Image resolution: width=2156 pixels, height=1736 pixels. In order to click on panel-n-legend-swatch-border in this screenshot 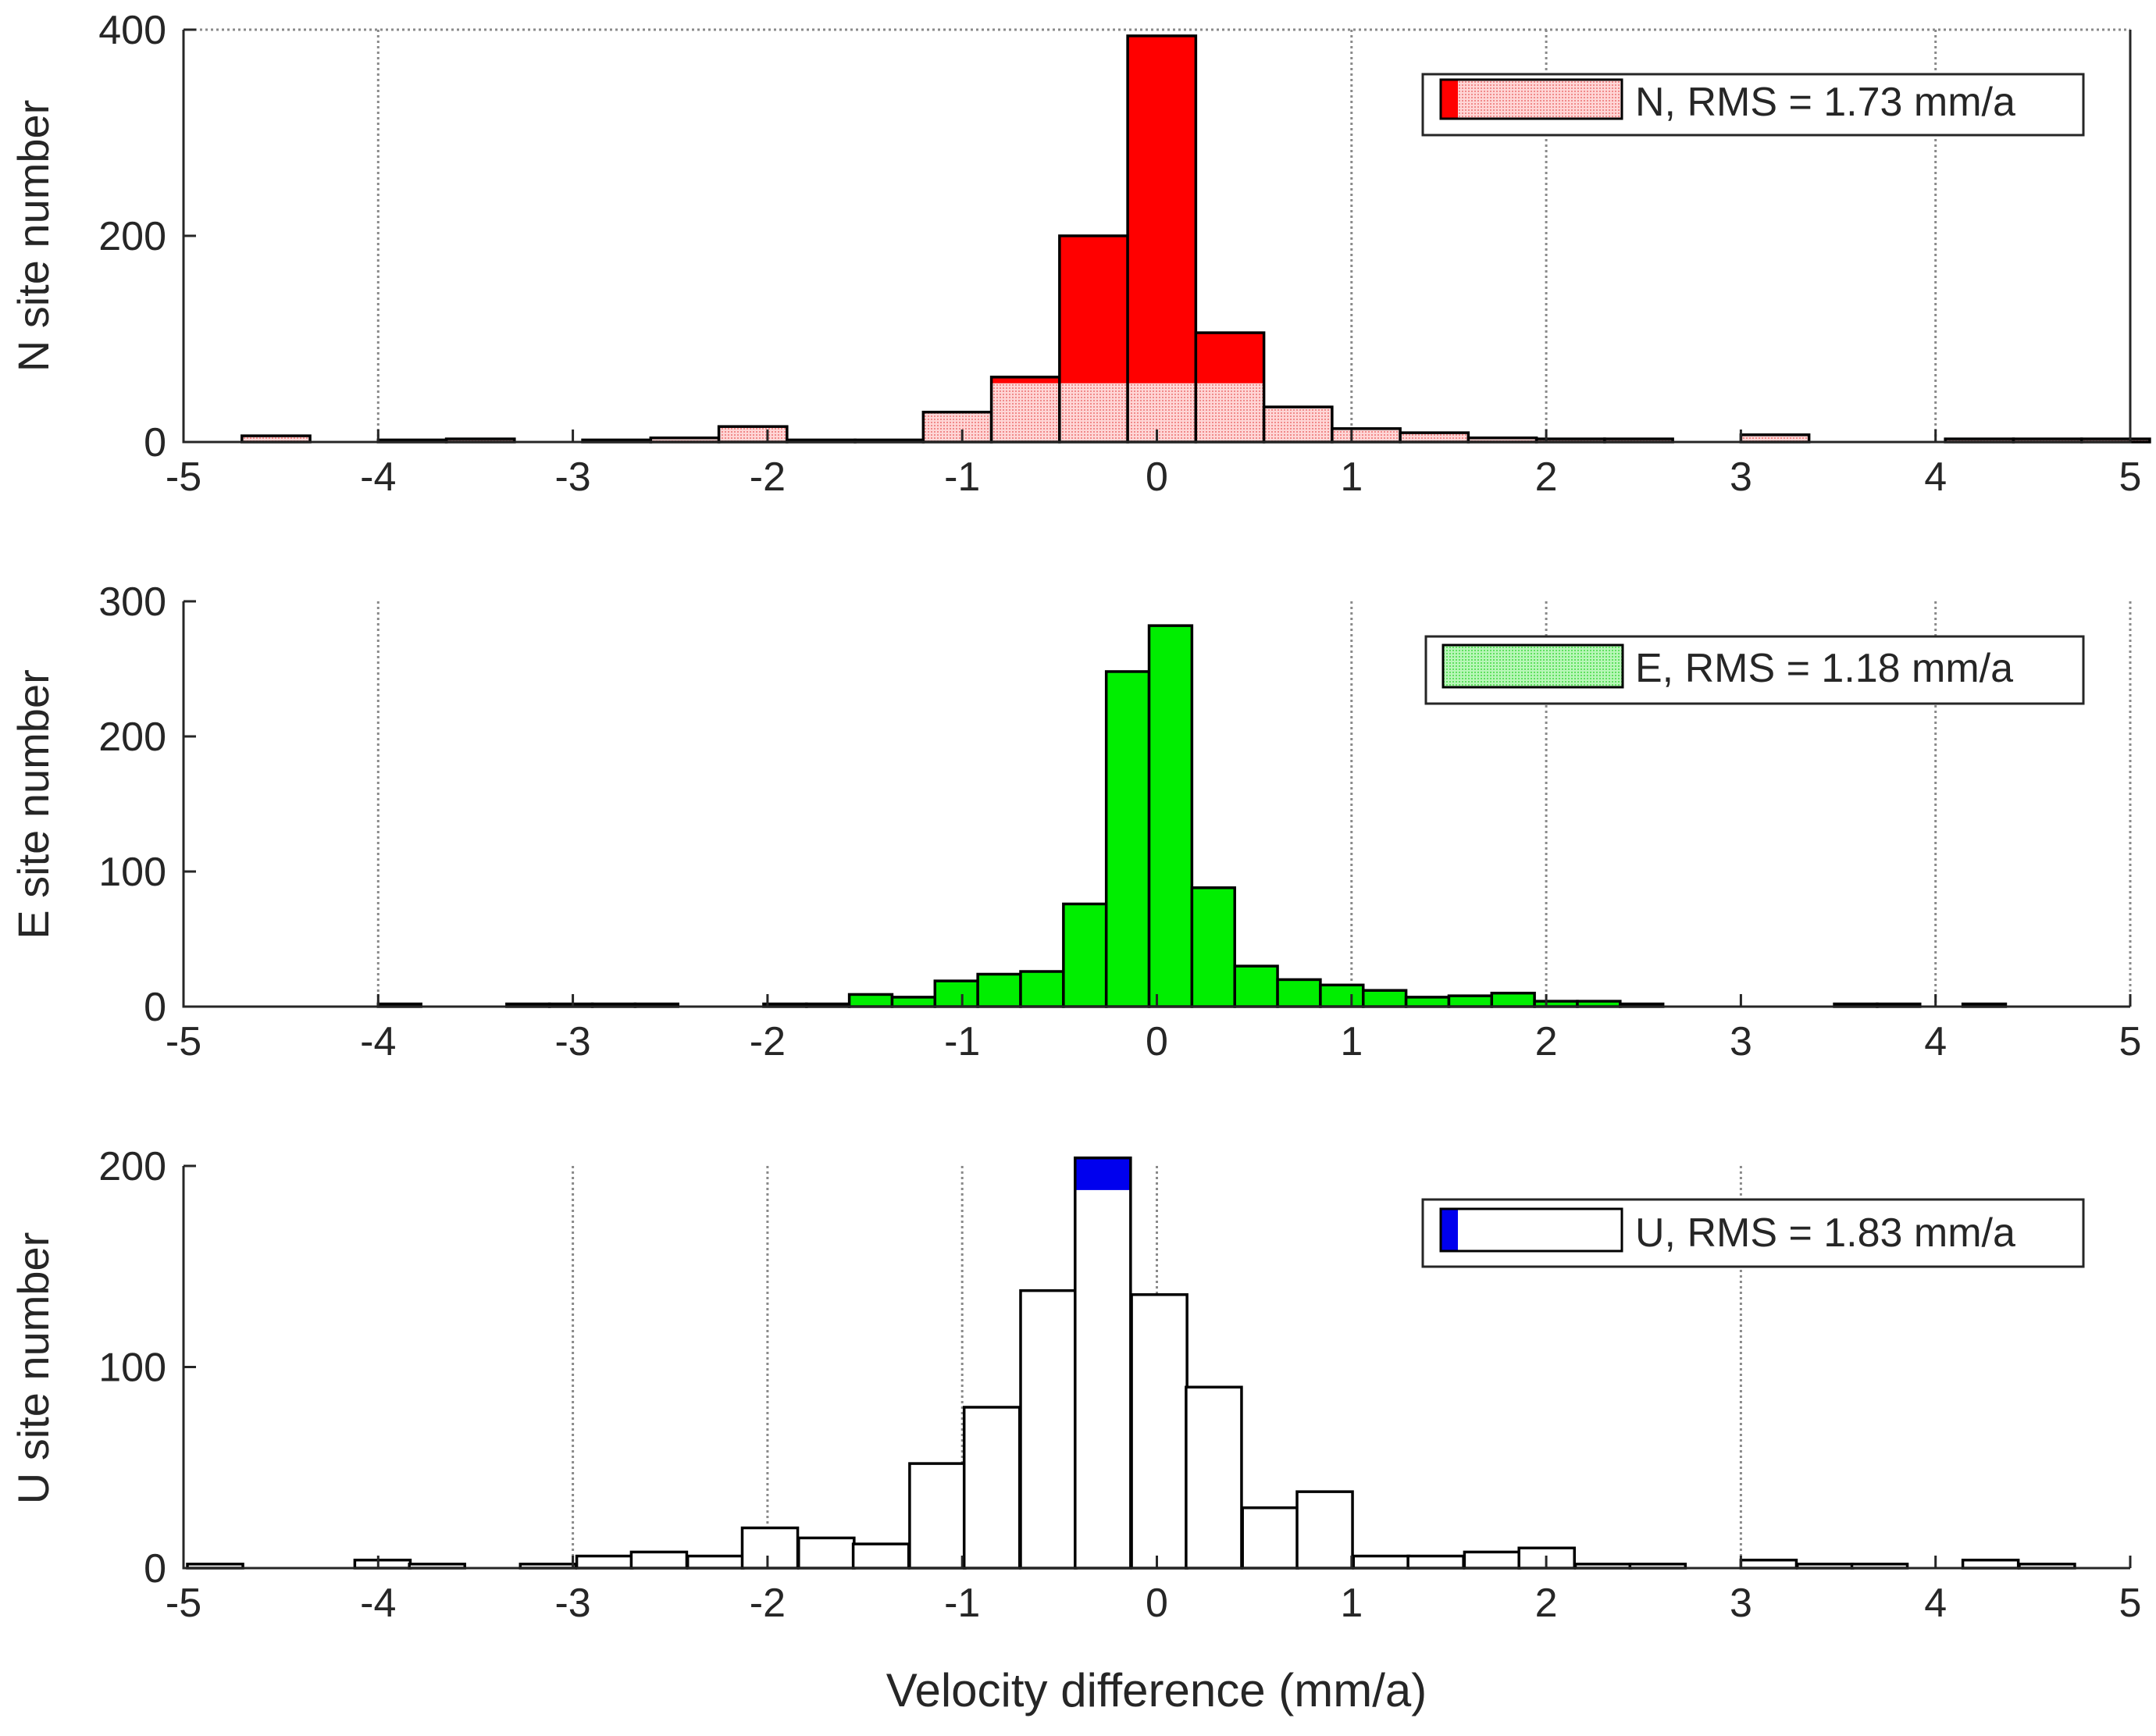, I will do `click(1531, 99)`.